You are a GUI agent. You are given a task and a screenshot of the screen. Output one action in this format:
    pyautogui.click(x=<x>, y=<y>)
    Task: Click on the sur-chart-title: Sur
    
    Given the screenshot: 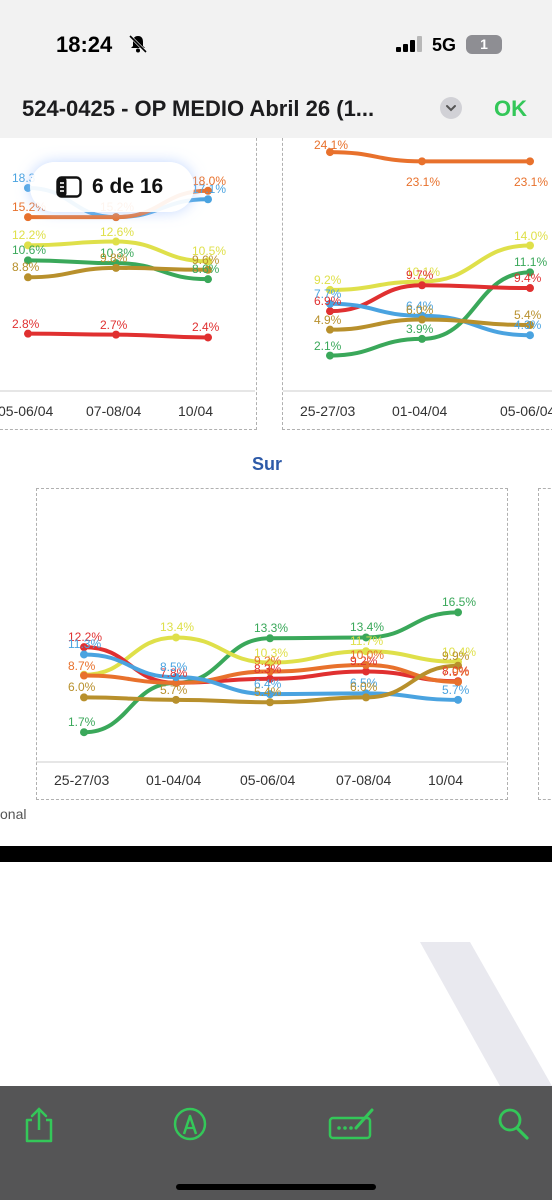 What is the action you would take?
    pyautogui.click(x=267, y=464)
    